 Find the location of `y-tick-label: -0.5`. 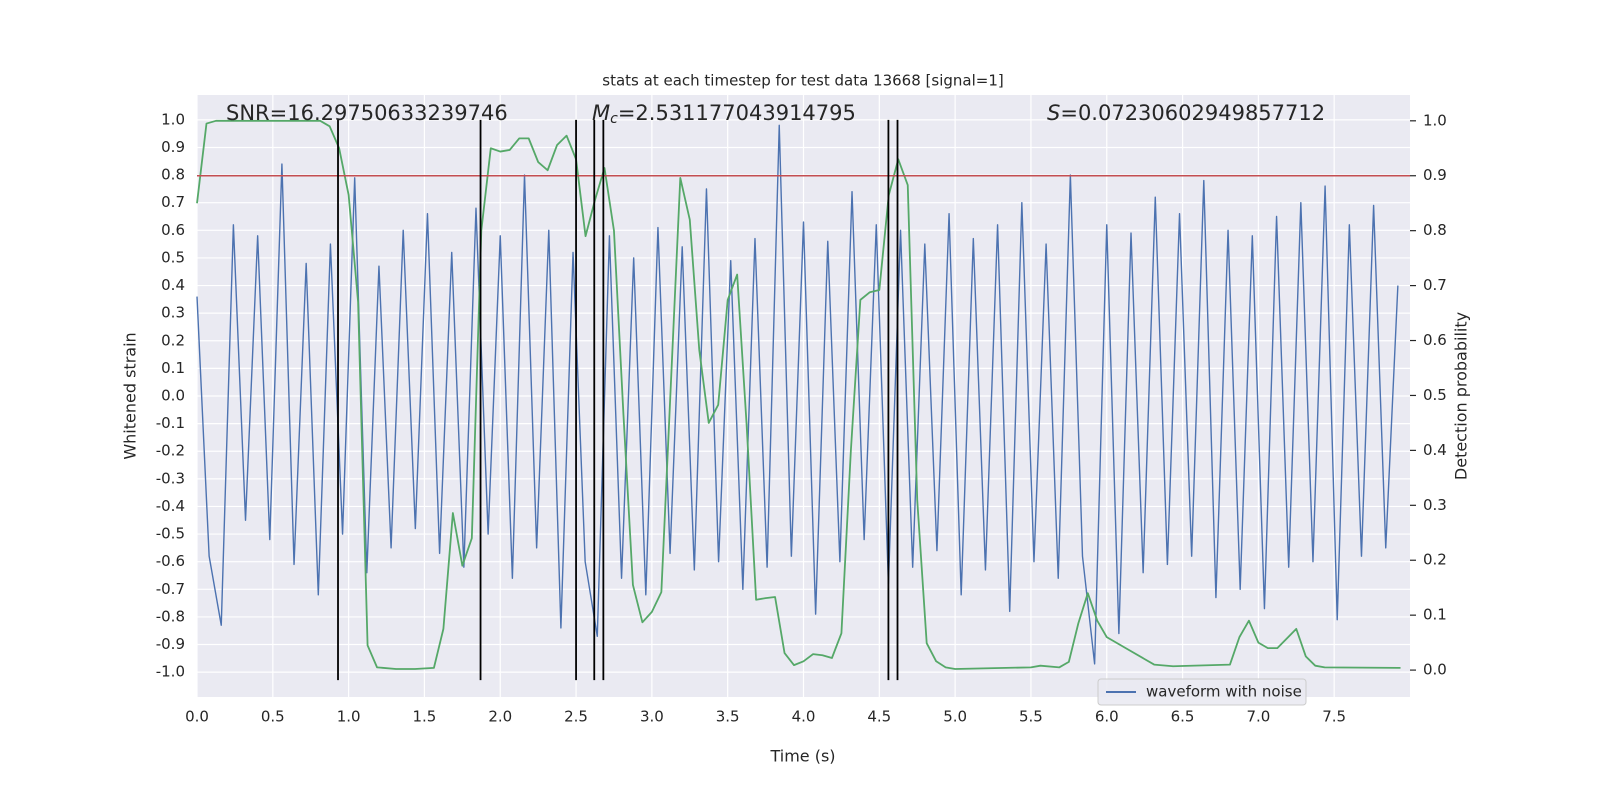

y-tick-label: -0.5 is located at coordinates (170, 534).